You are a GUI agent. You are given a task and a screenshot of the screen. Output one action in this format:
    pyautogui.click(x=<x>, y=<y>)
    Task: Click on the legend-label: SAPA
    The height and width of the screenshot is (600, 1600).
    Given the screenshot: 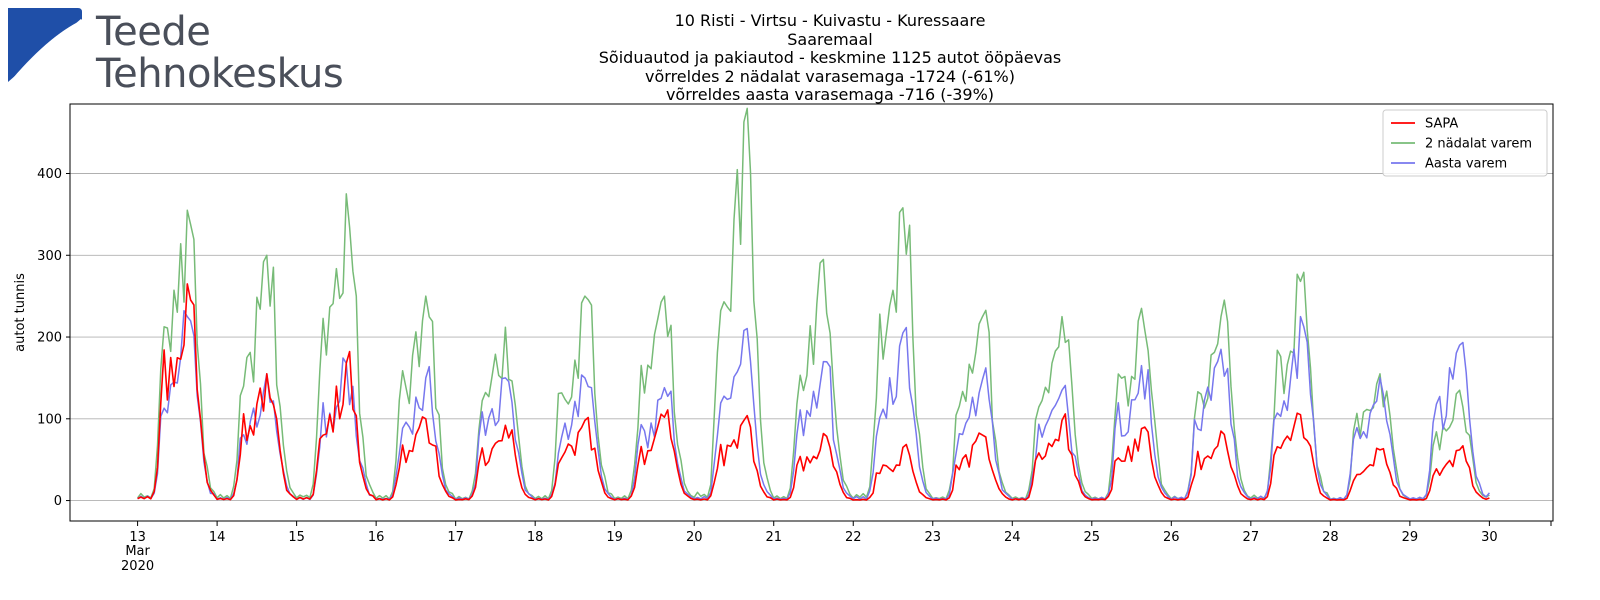 What is the action you would take?
    pyautogui.click(x=1441, y=124)
    